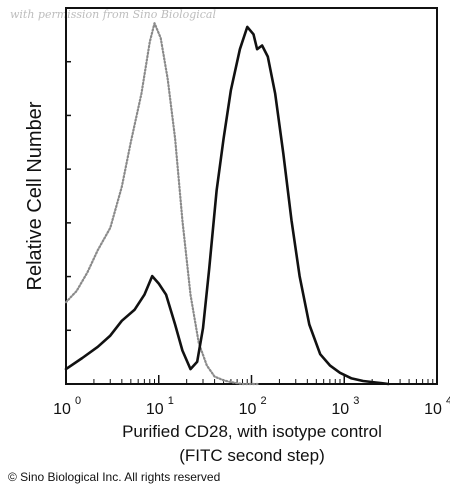  Describe the element at coordinates (78, 401) in the screenshot. I see `x-tick-label-exponent: 0` at that location.